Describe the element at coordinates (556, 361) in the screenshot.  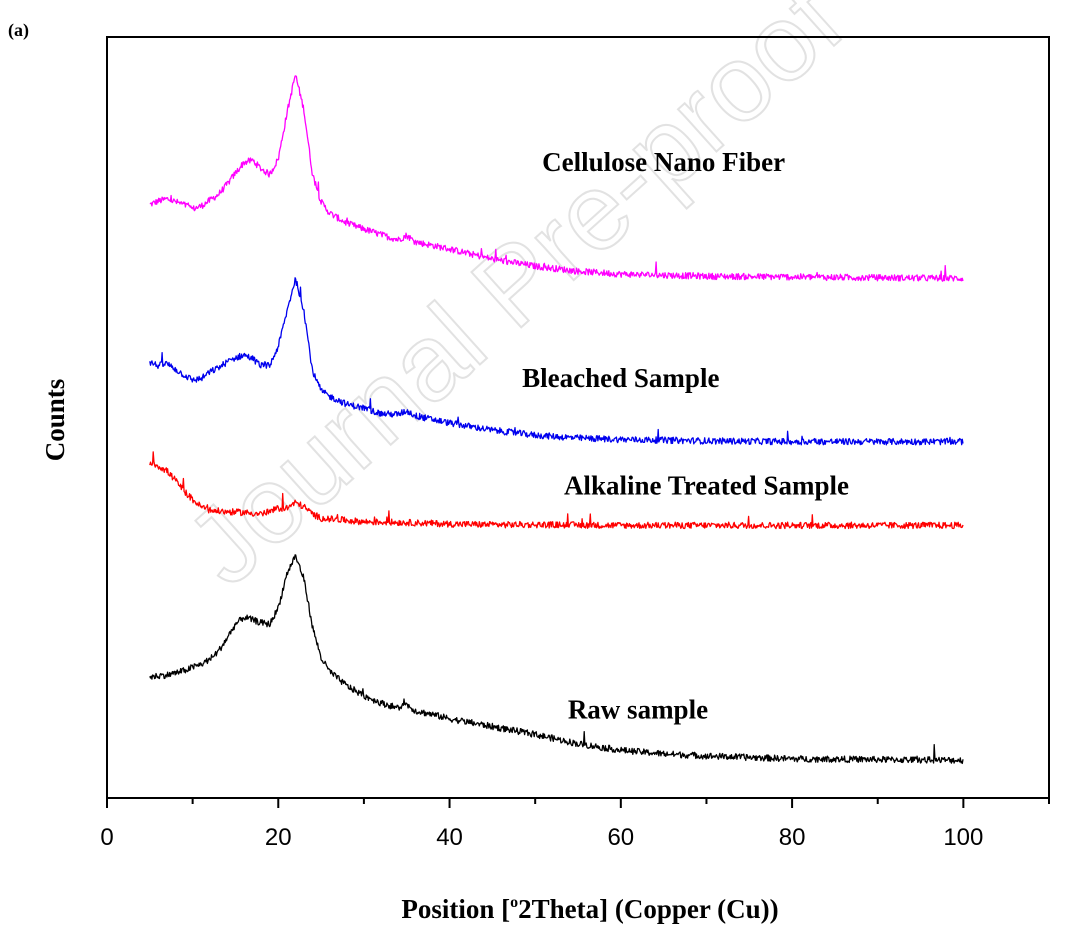
I see `series-line-bleached-sample` at that location.